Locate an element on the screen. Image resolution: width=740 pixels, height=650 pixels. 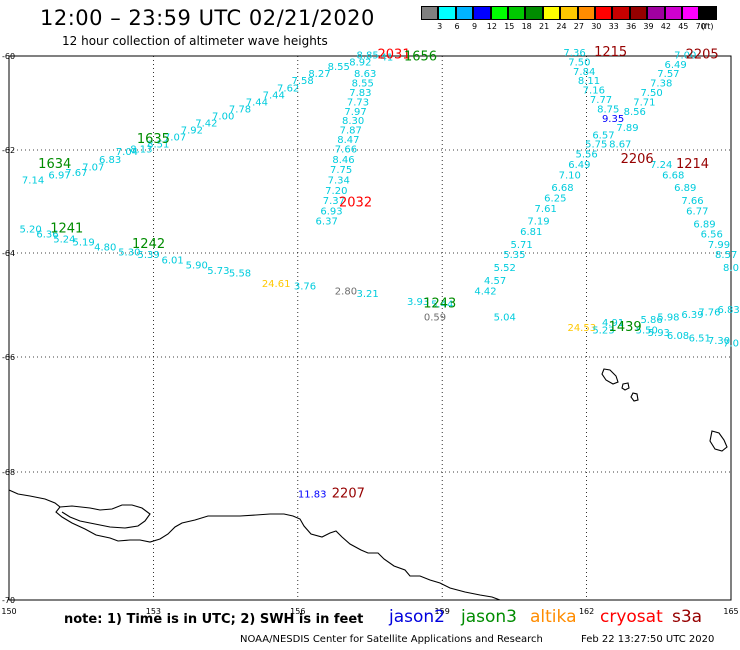
wave-height-label: 7.16 is located at coordinates (594, 91).